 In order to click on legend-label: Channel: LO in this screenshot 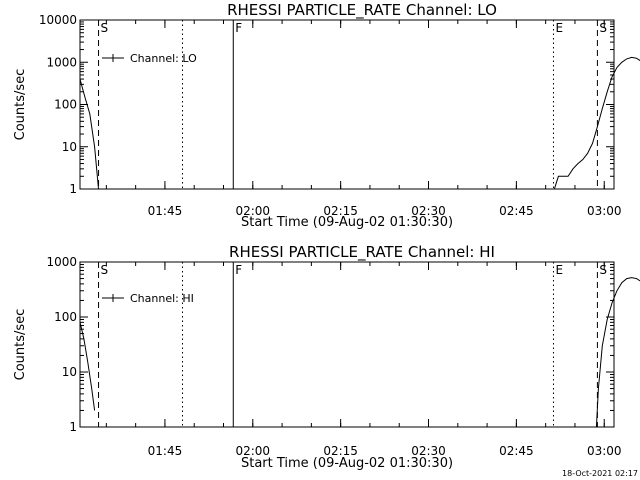, I will do `click(163, 58)`.